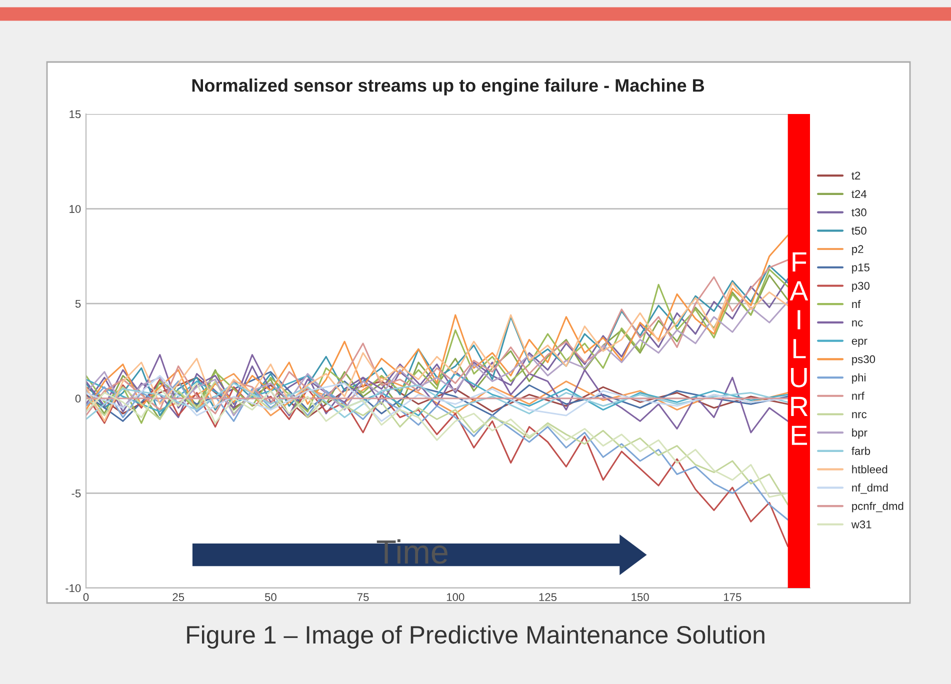 Image resolution: width=951 pixels, height=684 pixels. Describe the element at coordinates (78, 304) in the screenshot. I see `y-tick-label: 5` at that location.